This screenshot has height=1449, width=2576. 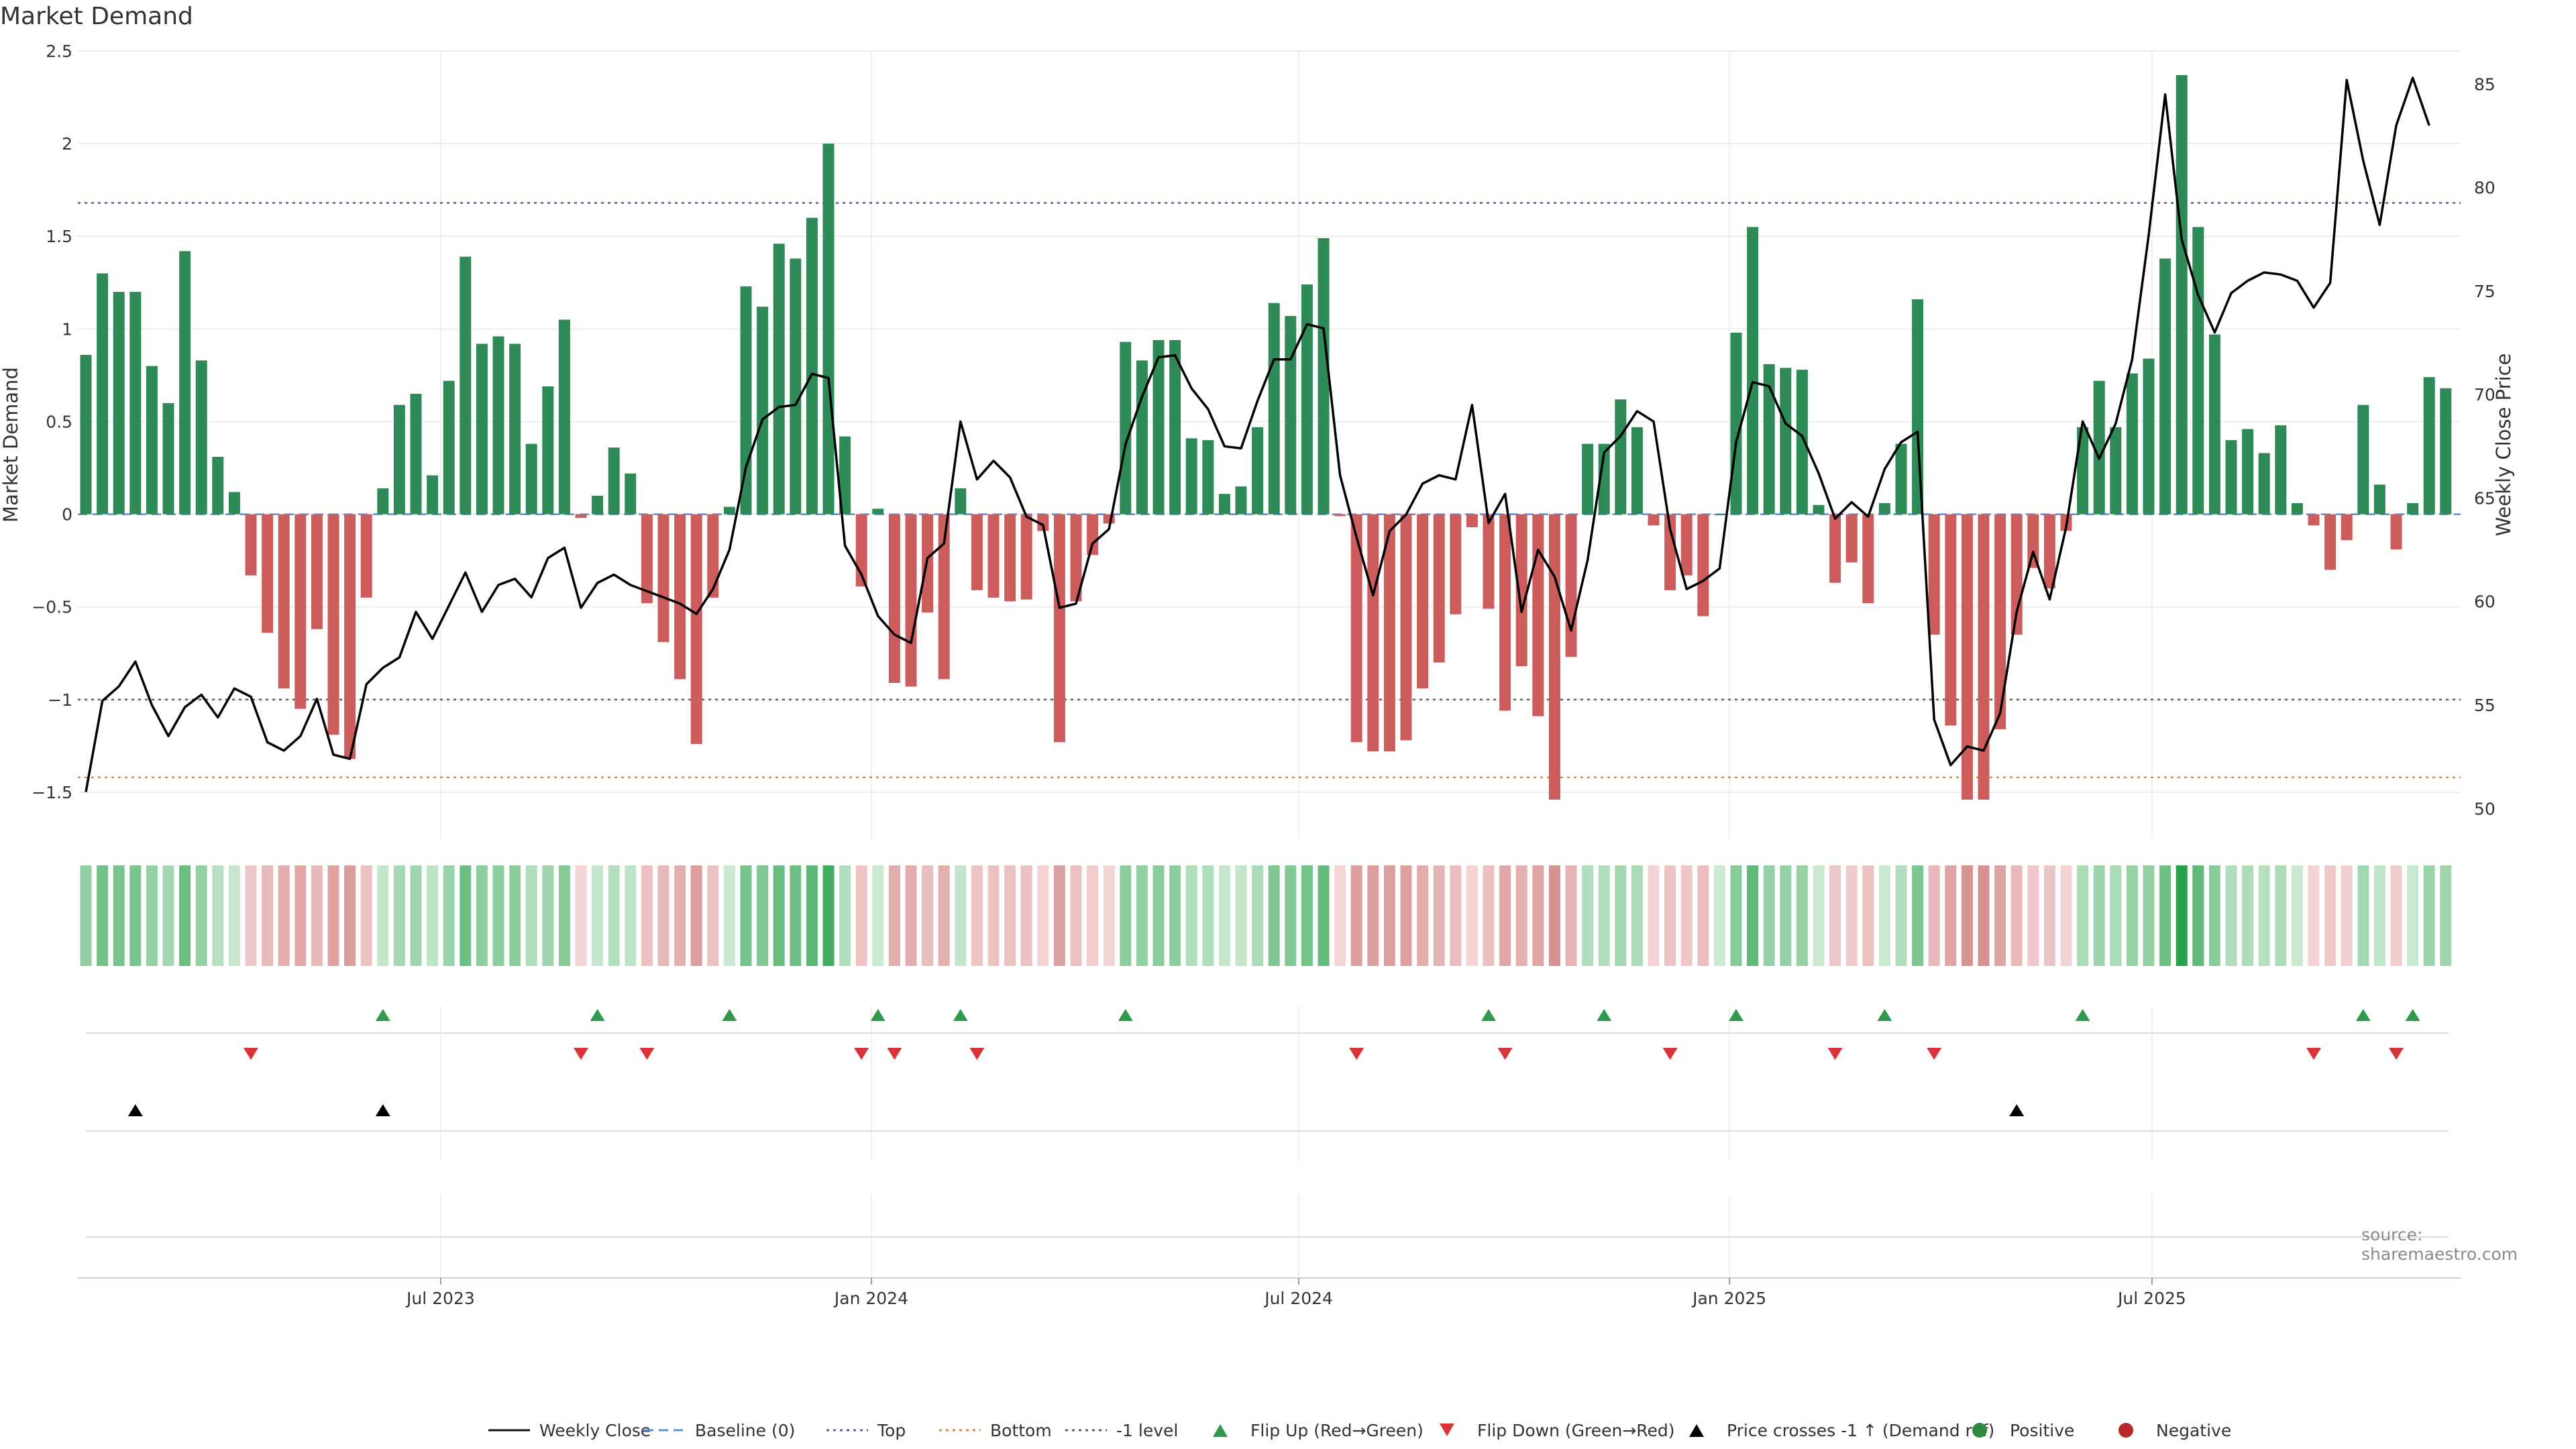 I want to click on y2-tick-label: 70, so click(x=2485, y=395).